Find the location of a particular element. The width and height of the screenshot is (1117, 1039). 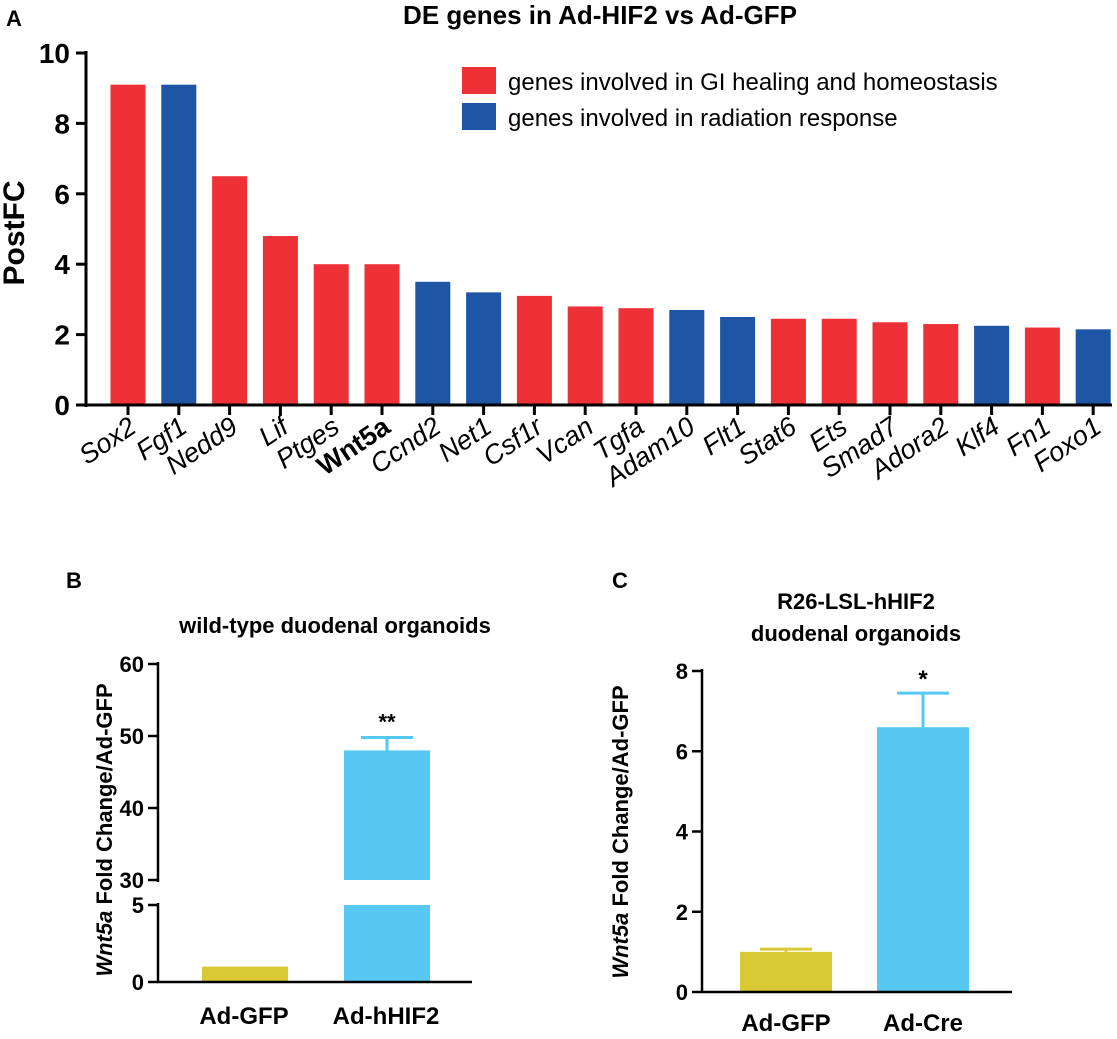

panel-a-ytick: 10 is located at coordinates (54, 53).